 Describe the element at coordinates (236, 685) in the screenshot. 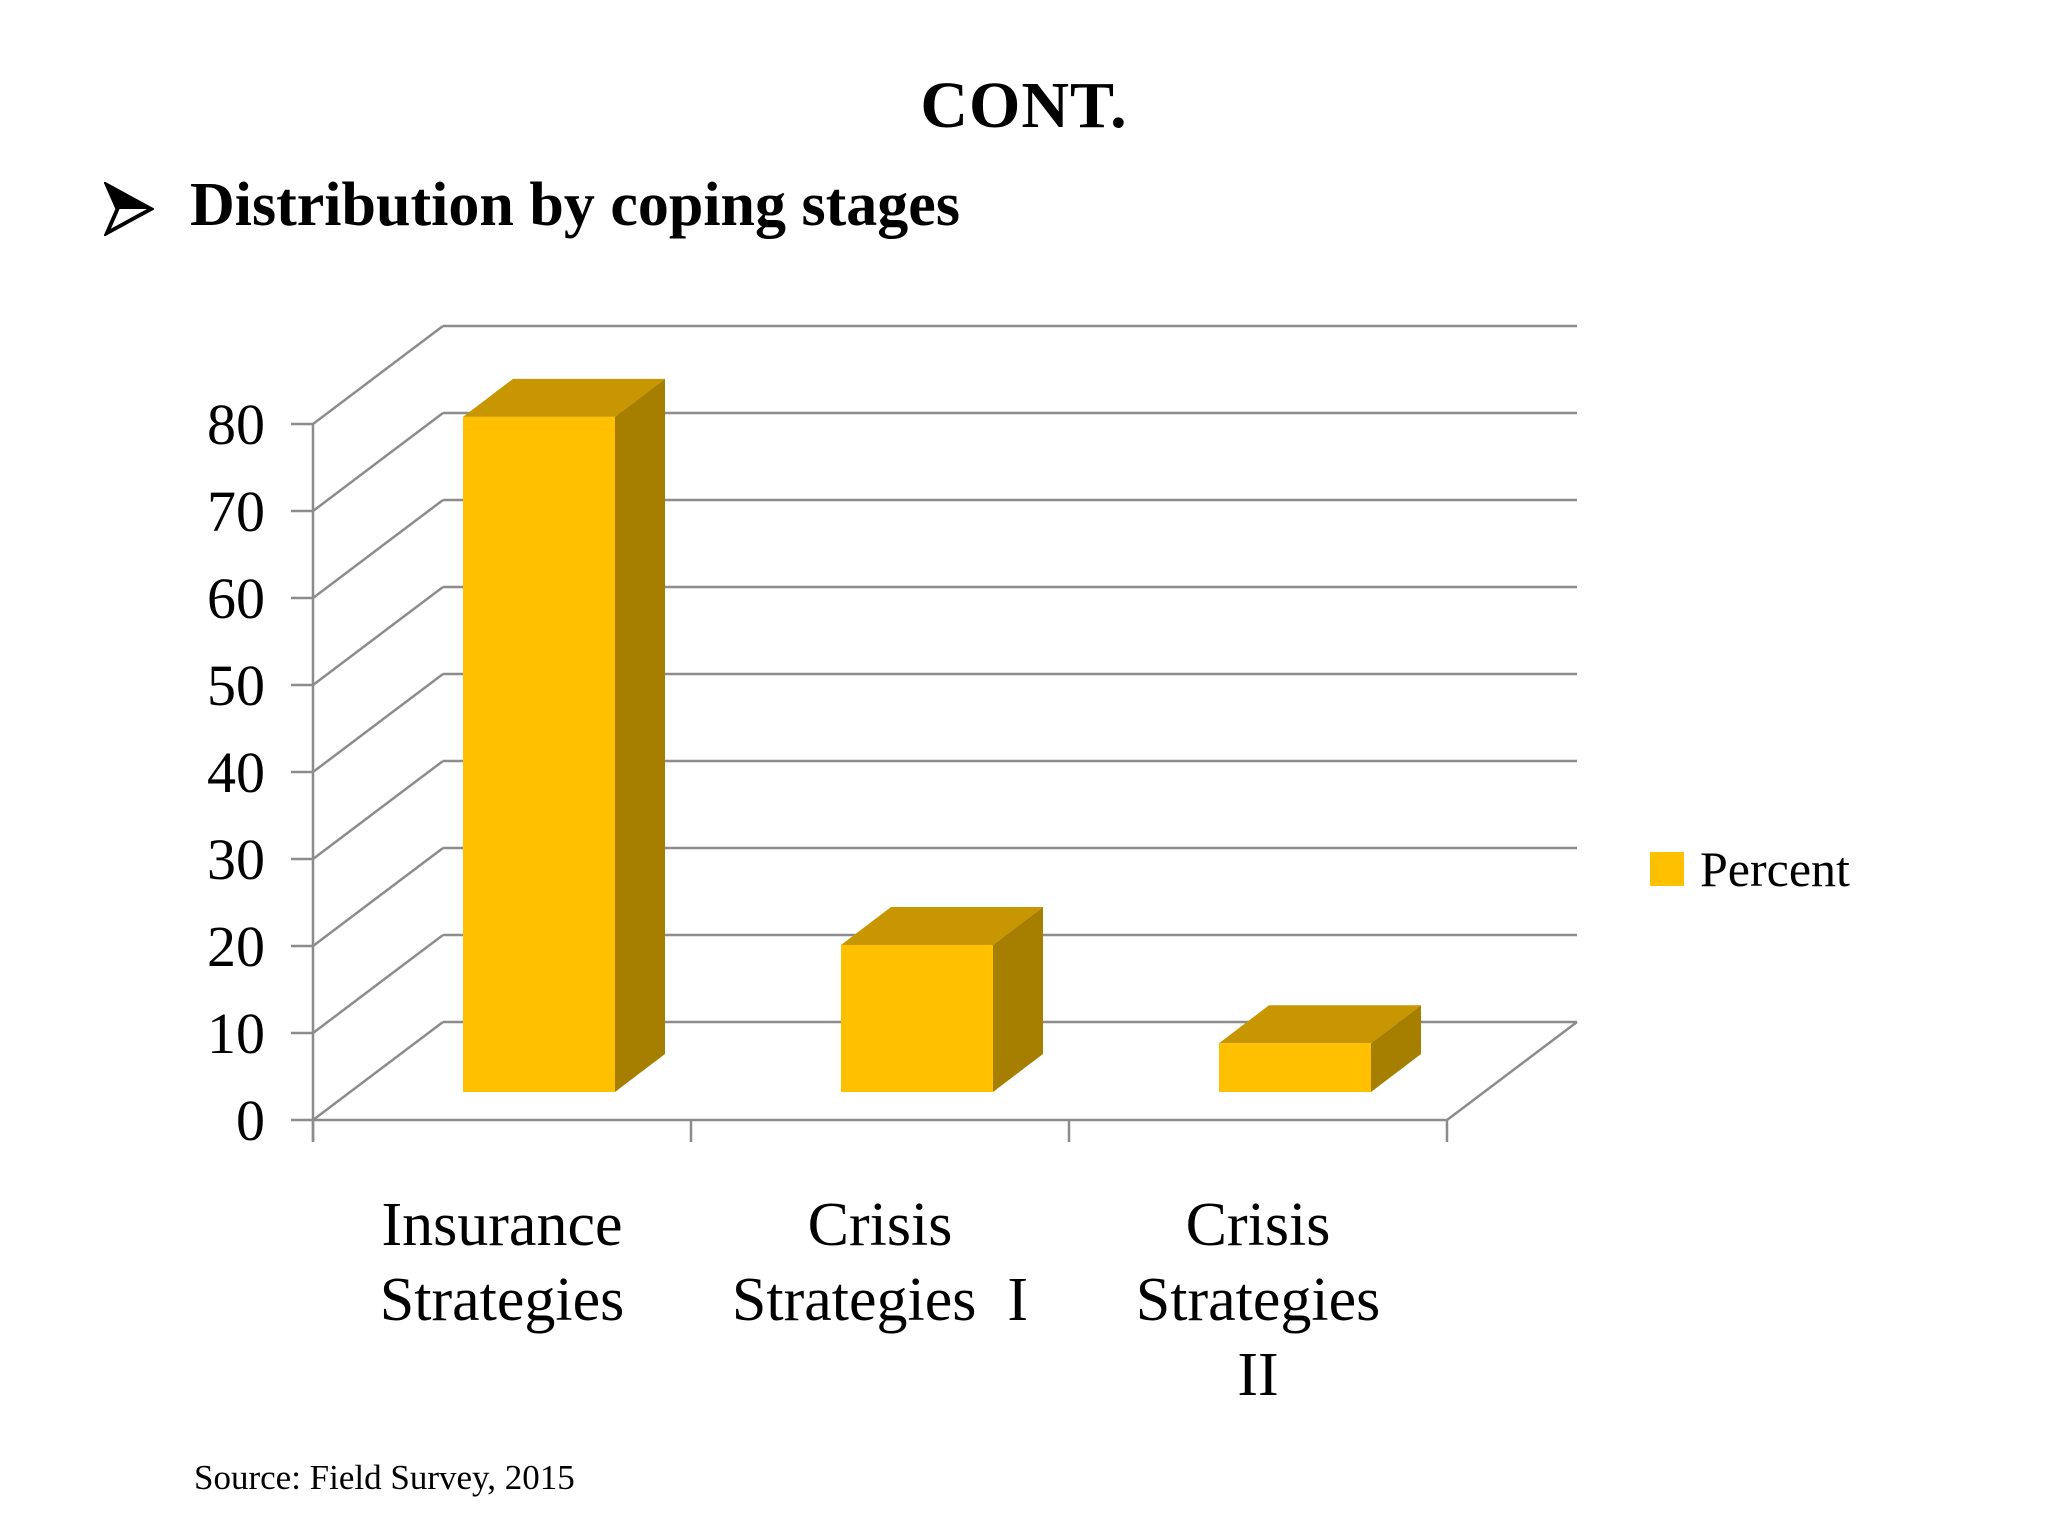

I see `y-tick-label: 50` at that location.